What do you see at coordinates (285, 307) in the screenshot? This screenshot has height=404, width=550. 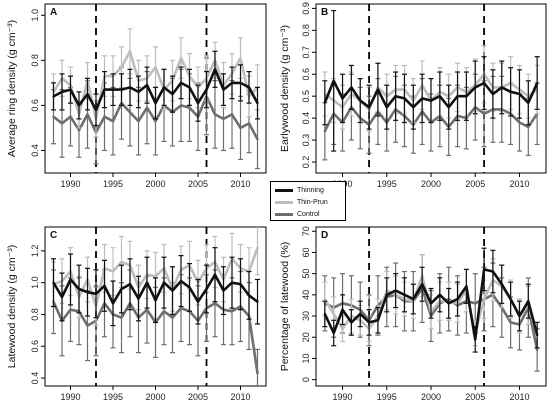 I see `y-axis-title: Percentage of latewood (%)` at bounding box center [285, 307].